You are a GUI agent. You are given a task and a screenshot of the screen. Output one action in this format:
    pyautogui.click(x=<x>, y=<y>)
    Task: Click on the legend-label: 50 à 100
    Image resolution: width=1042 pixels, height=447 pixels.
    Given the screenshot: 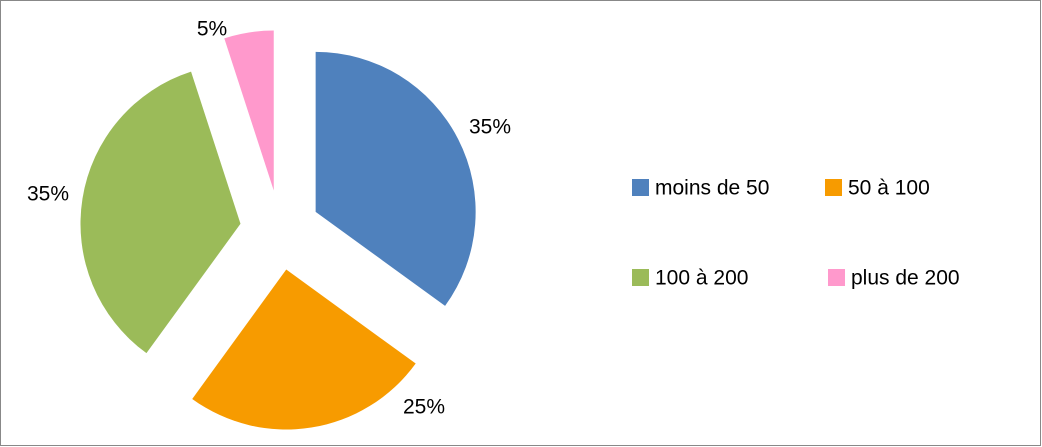 What is the action you would take?
    pyautogui.click(x=889, y=188)
    